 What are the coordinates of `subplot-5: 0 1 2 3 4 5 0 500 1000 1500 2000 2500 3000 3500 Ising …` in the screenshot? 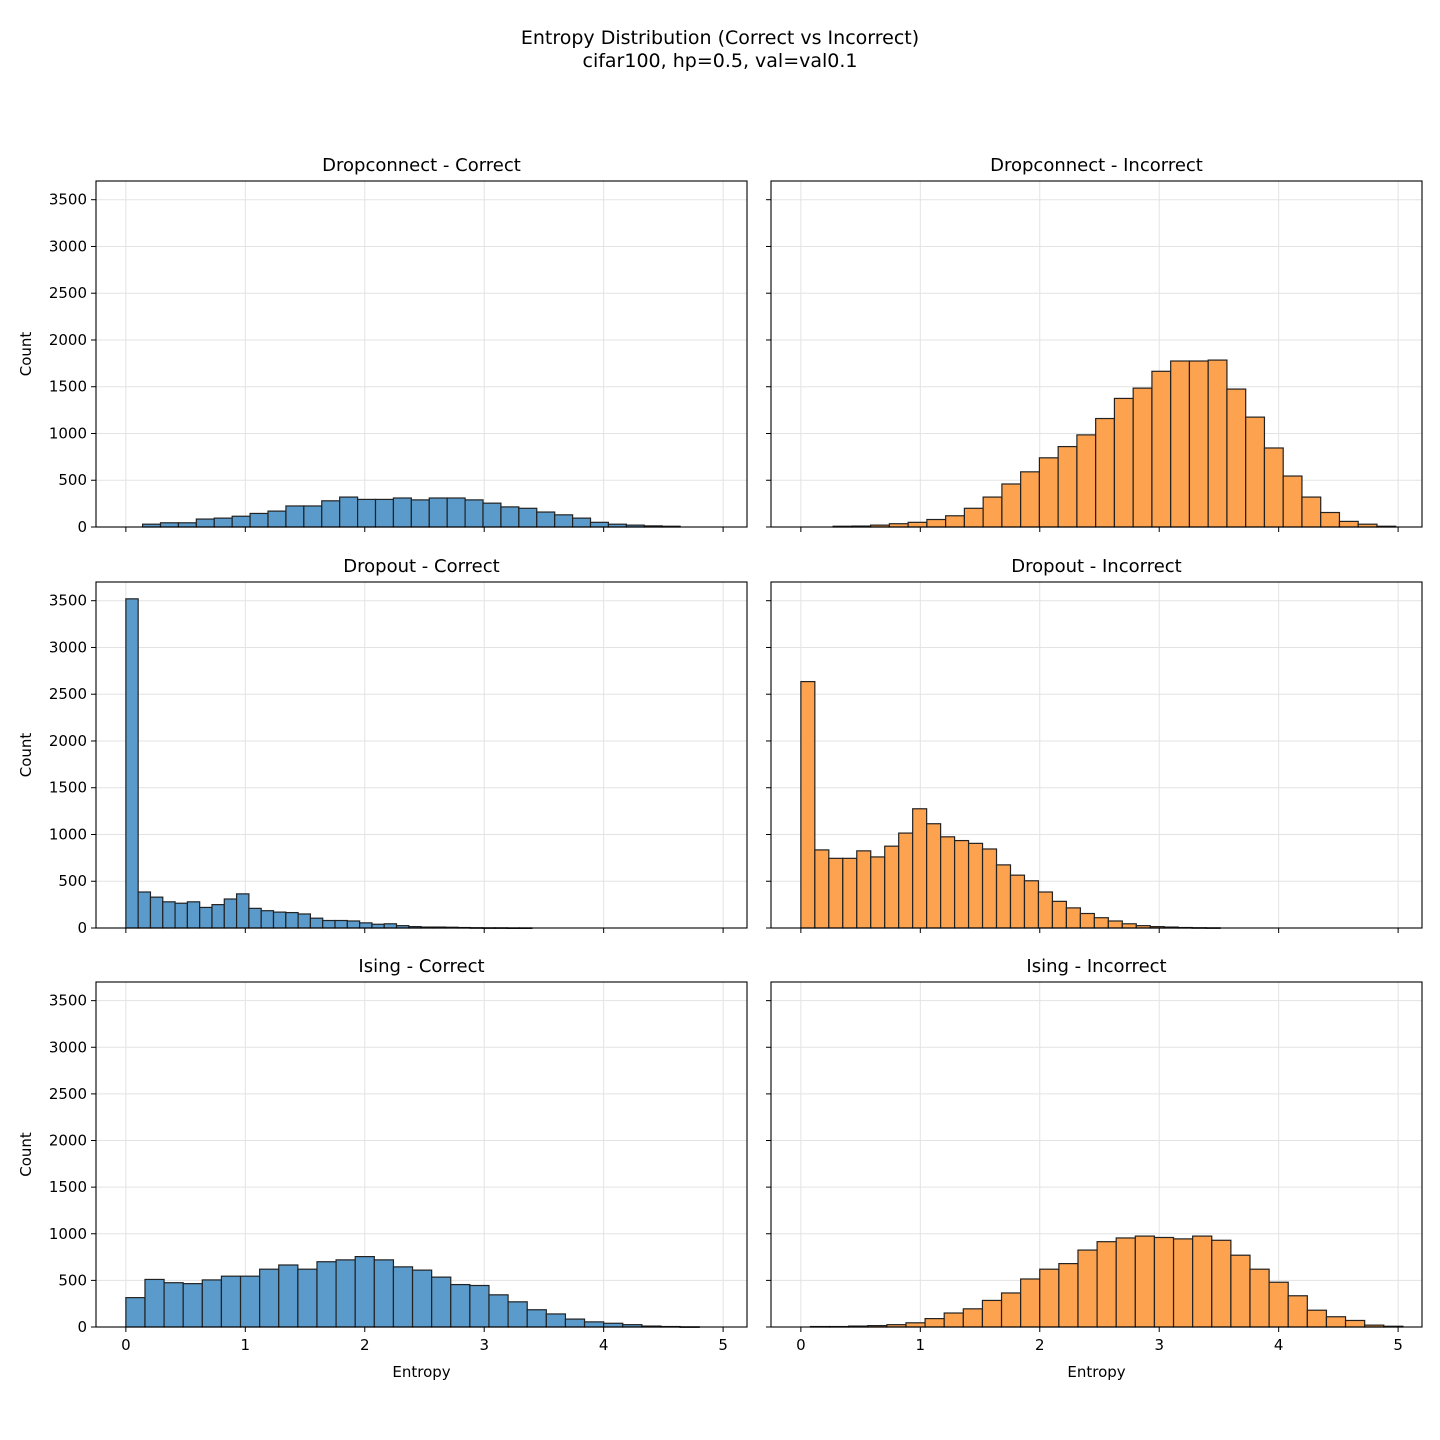 It's located at (382, 1168).